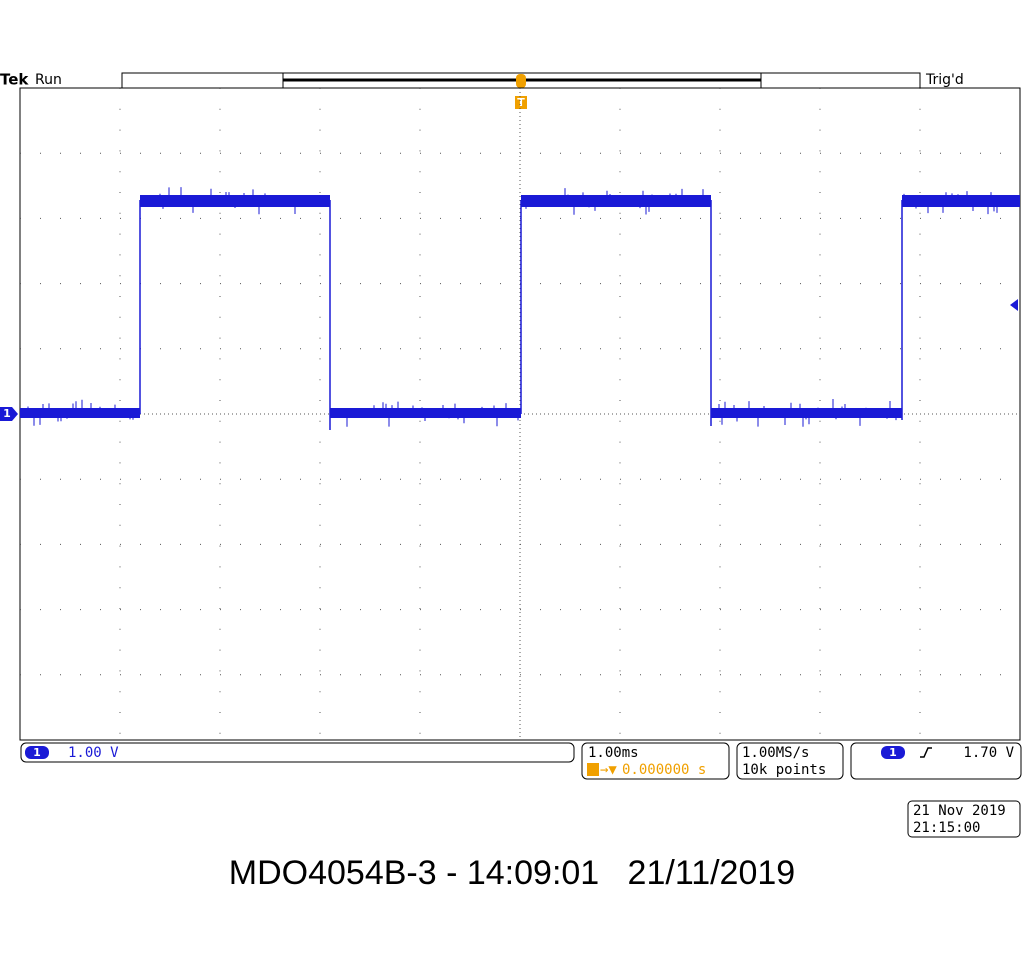 This screenshot has width=1024, height=960. I want to click on trigger-slope, so click(926, 752).